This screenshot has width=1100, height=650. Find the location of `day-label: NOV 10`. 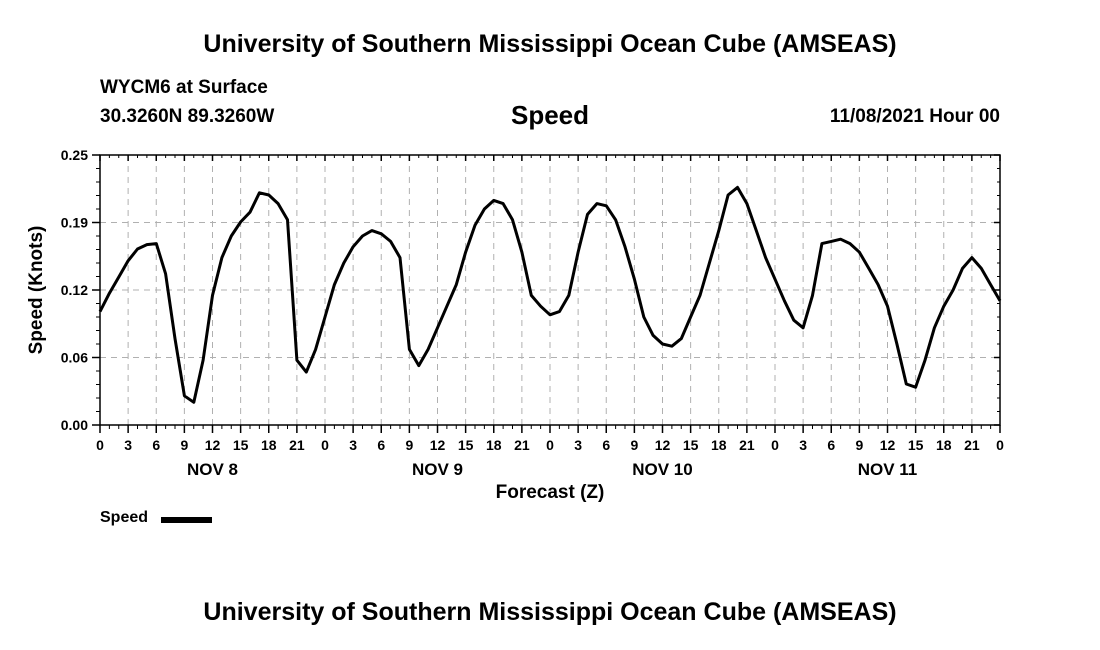

day-label: NOV 10 is located at coordinates (662, 469).